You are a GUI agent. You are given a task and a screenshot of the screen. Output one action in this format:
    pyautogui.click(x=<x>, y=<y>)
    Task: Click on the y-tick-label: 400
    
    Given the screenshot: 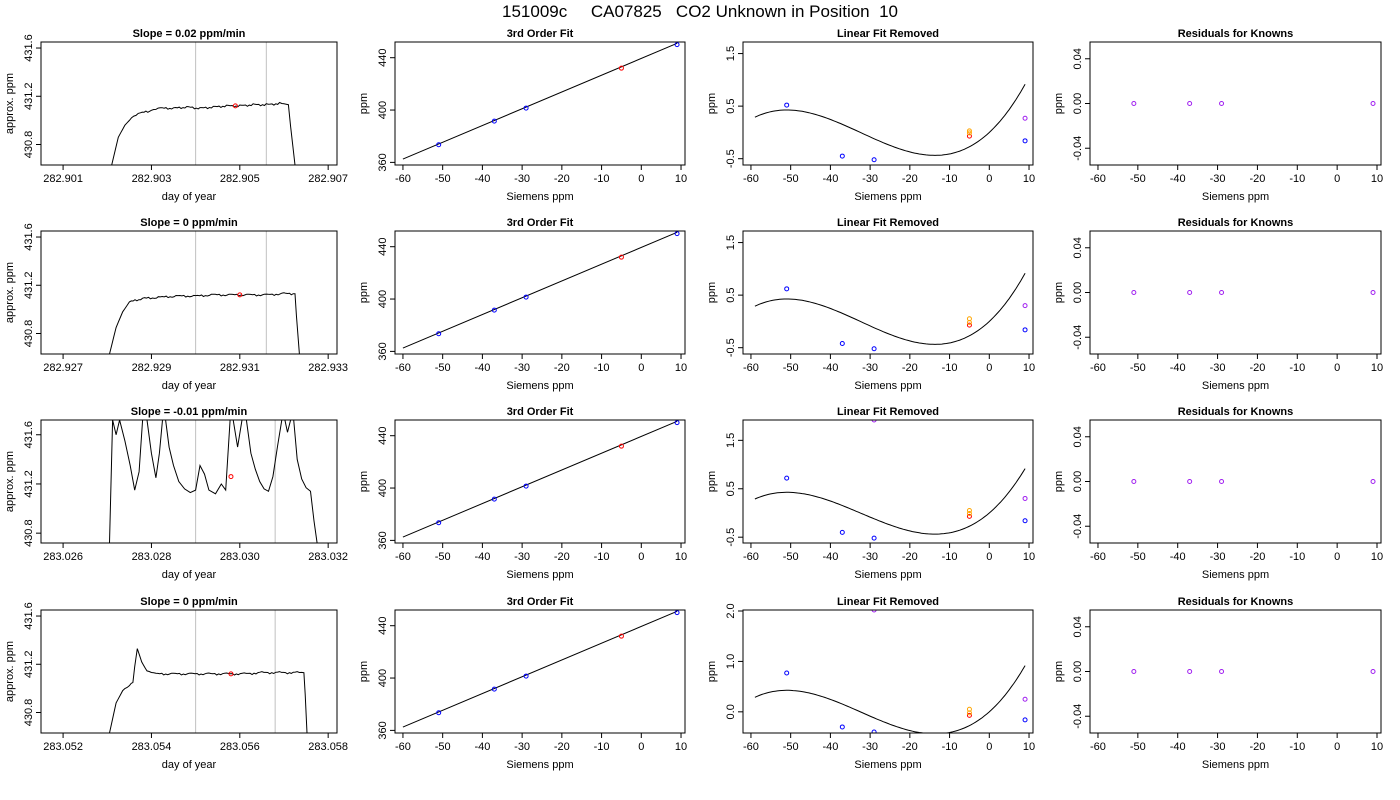 What is the action you would take?
    pyautogui.click(x=383, y=110)
    